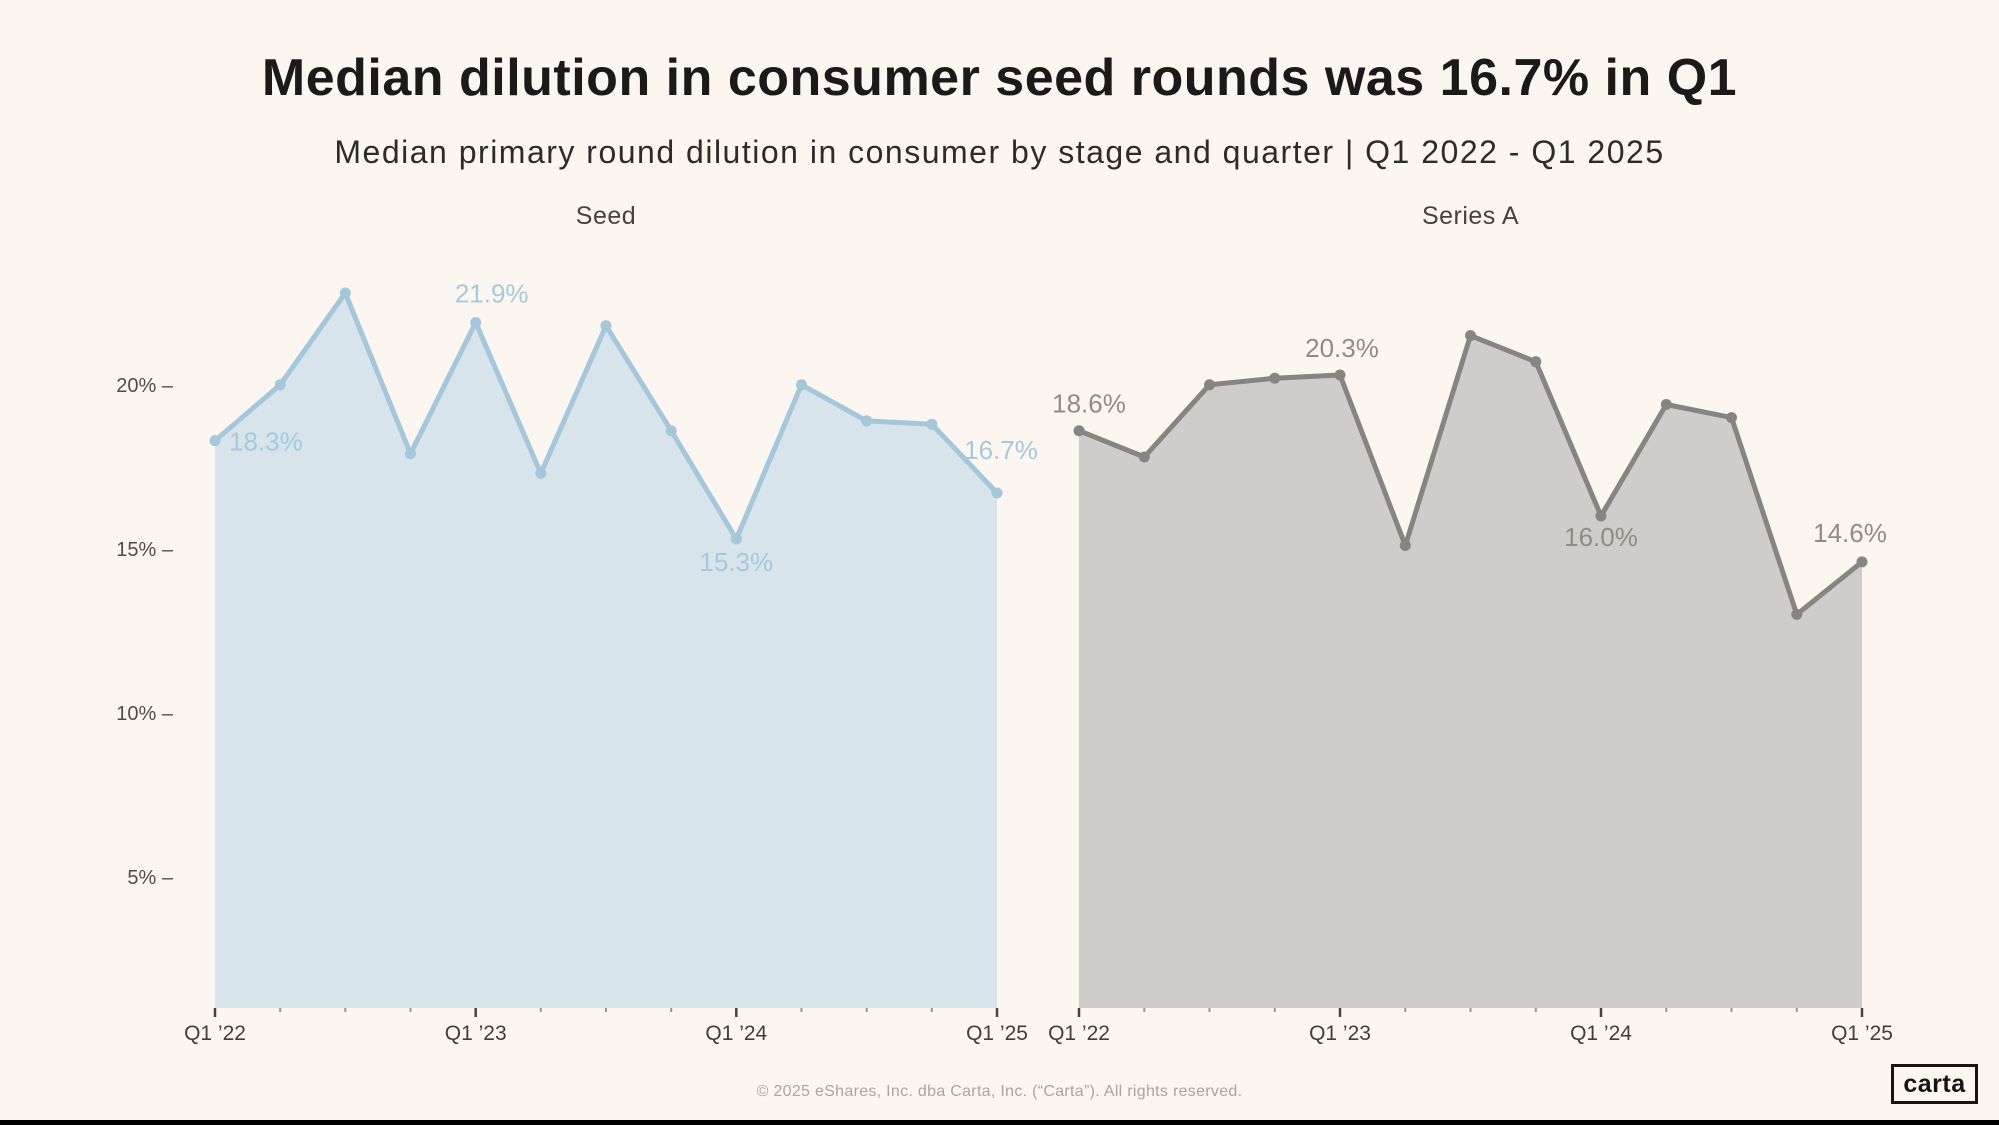  What do you see at coordinates (1850, 533) in the screenshot?
I see `series-a-point-label: 14.6%` at bounding box center [1850, 533].